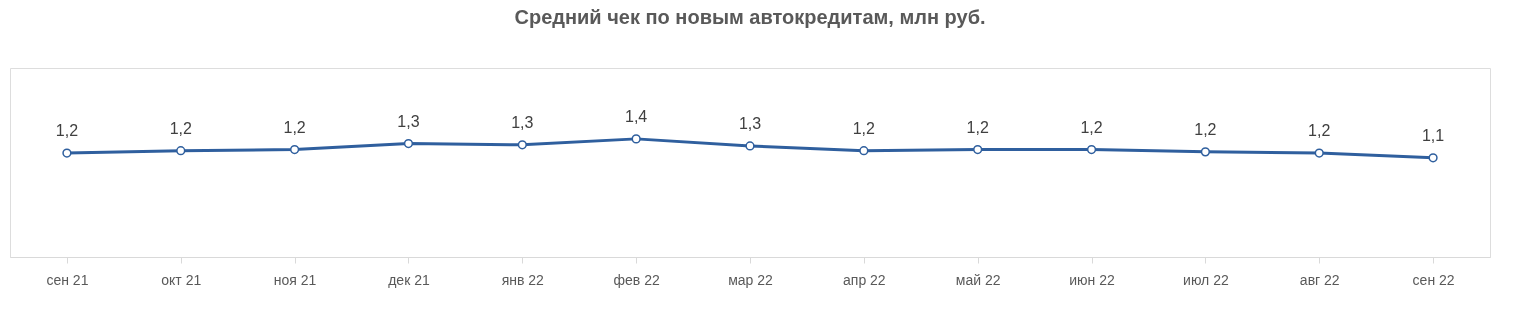 The height and width of the screenshot is (309, 1521). Describe the element at coordinates (864, 279) in the screenshot. I see `x-tick-label: апр 22` at that location.